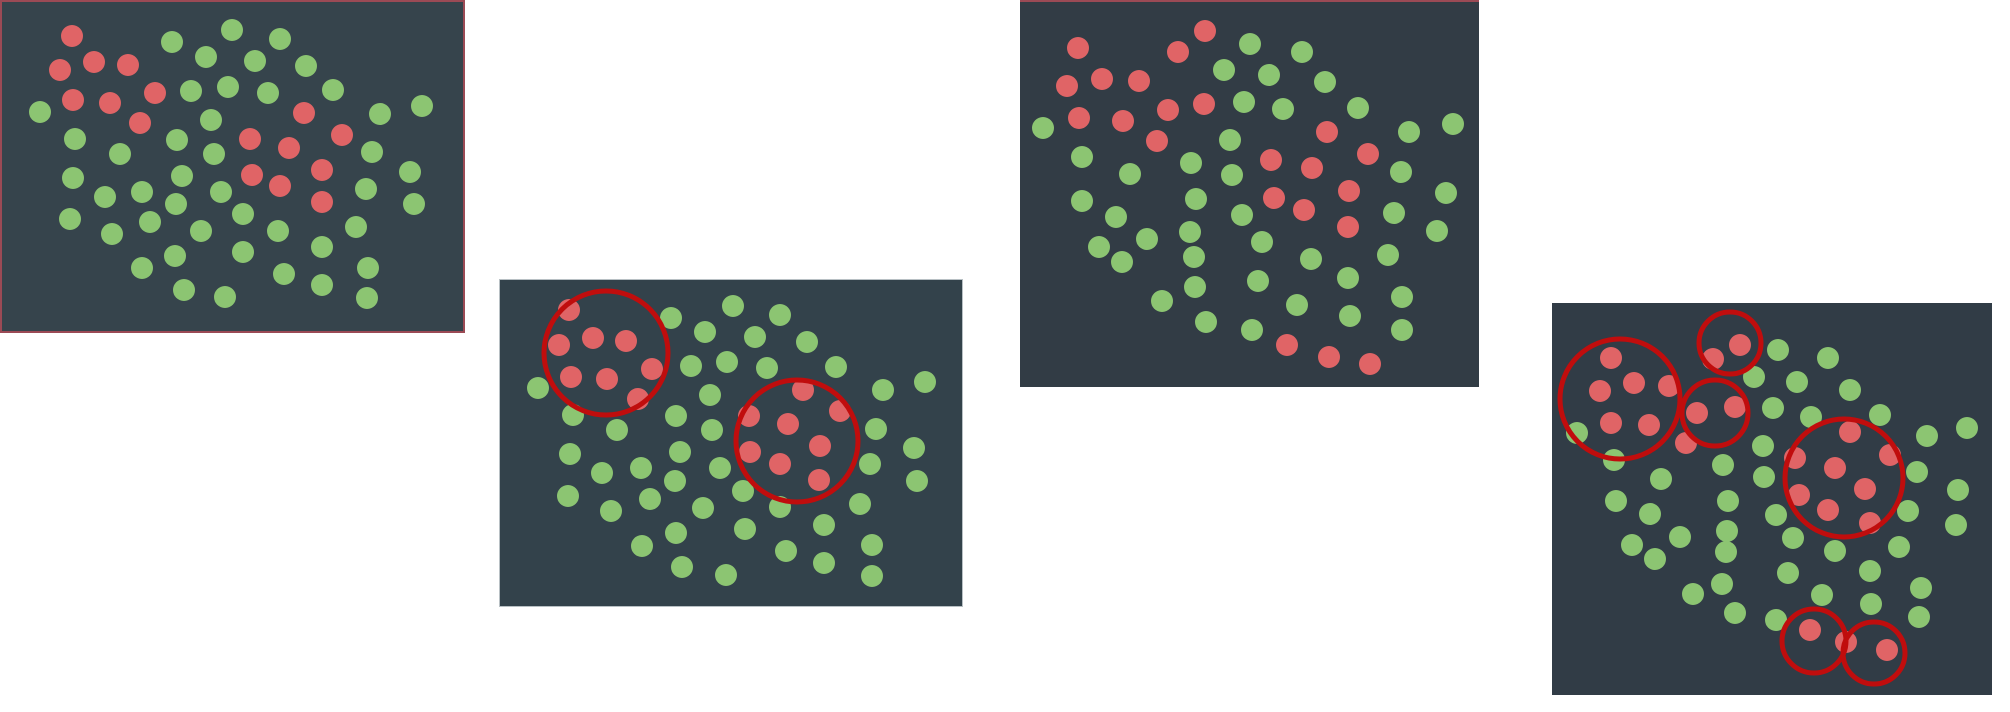 The height and width of the screenshot is (712, 2010). I want to click on diagram-panel-six-groups-circled, so click(1772, 499).